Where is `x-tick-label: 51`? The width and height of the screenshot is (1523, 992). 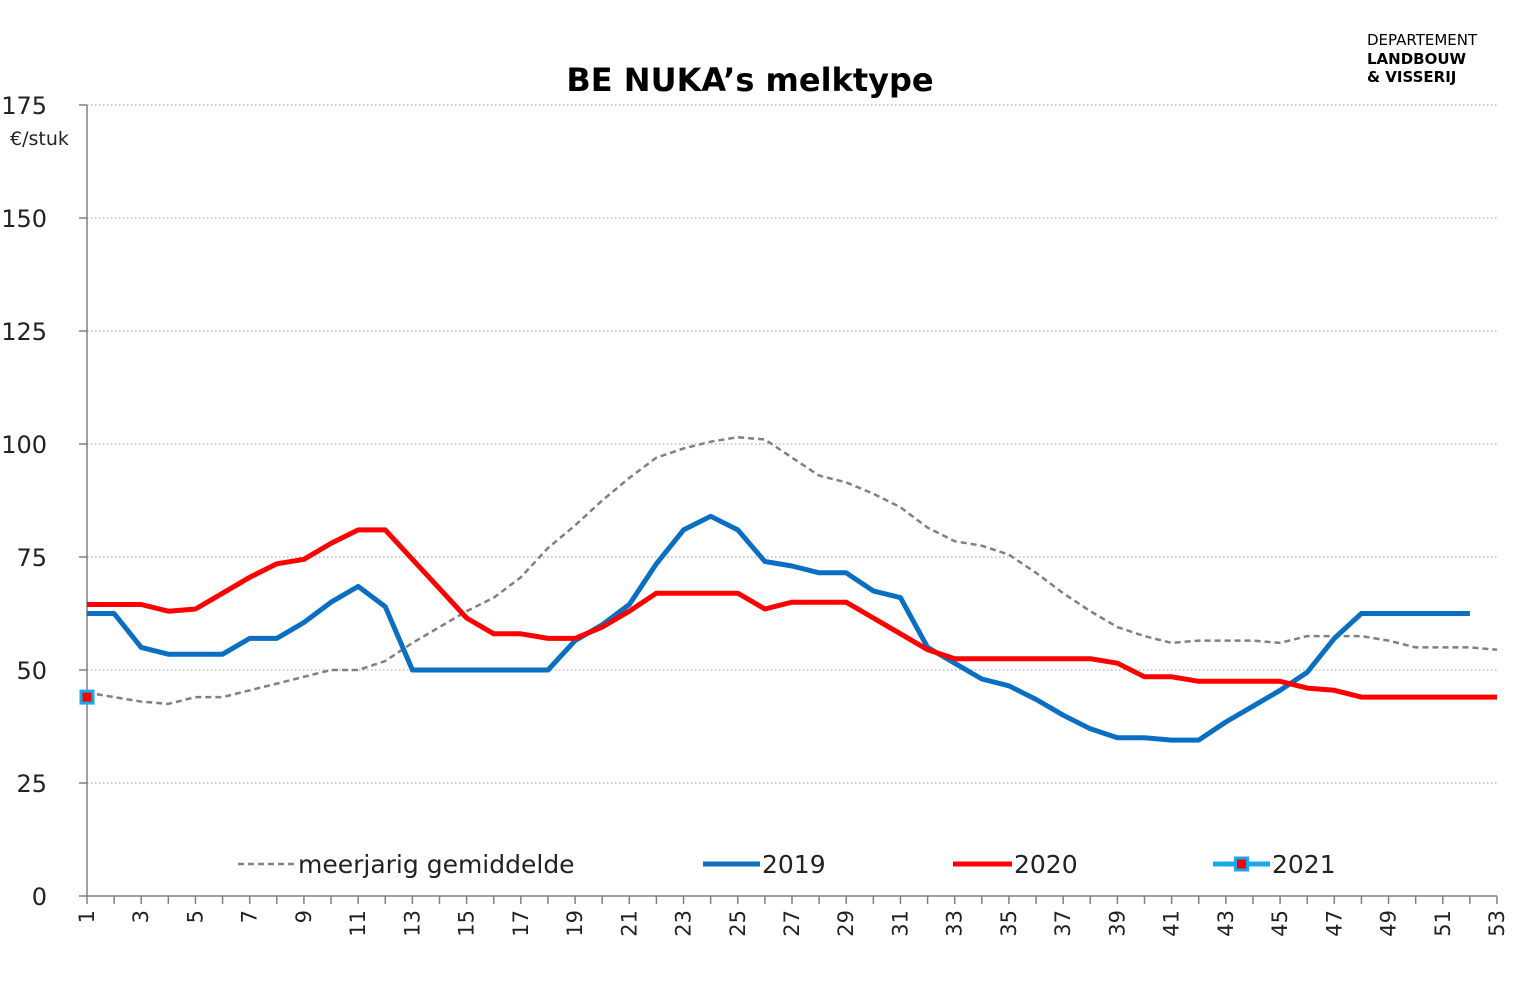
x-tick-label: 51 is located at coordinates (1443, 923).